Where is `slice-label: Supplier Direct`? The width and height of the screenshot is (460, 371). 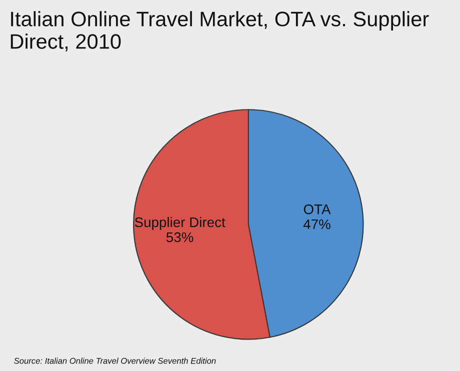
slice-label: Supplier Direct is located at coordinates (180, 223).